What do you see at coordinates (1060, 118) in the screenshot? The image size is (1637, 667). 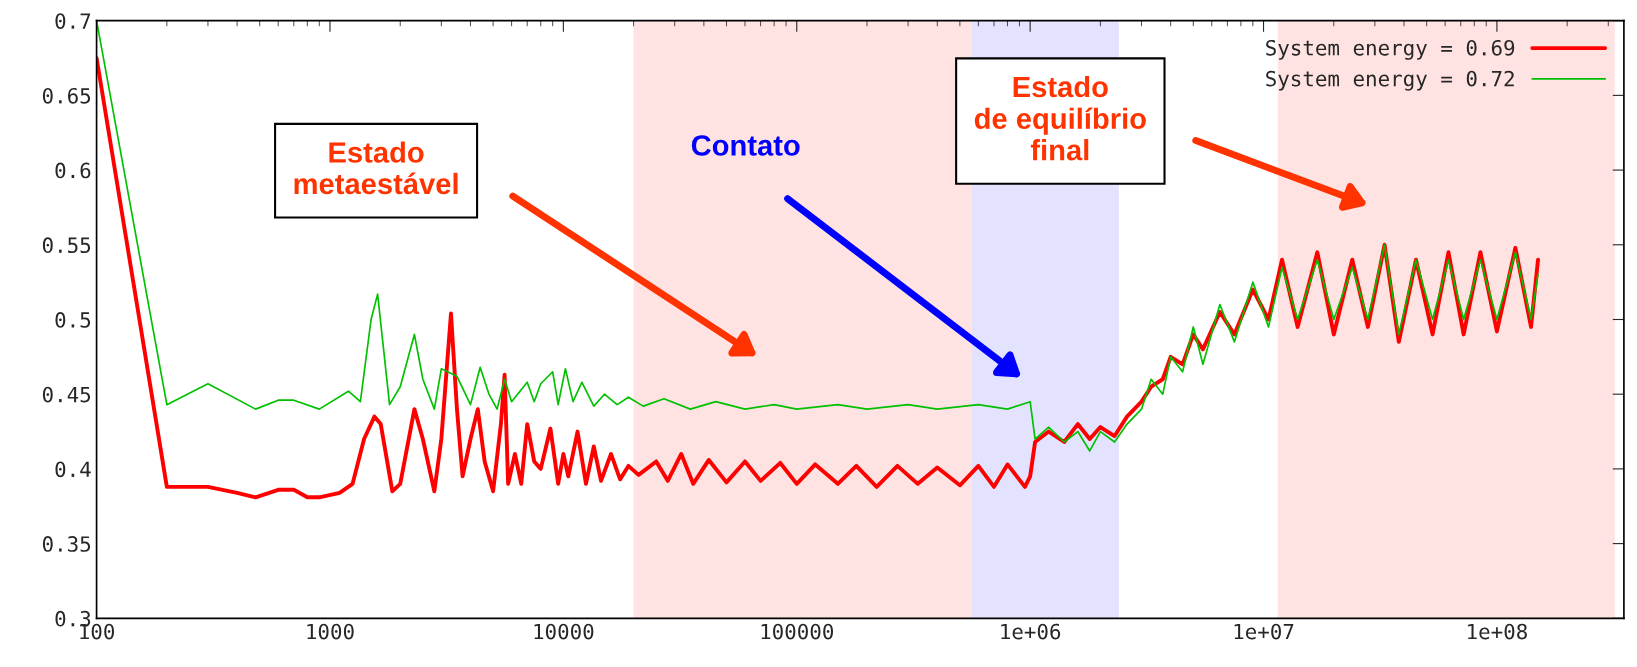 I see `annotation: Estado de equilíbrio final` at bounding box center [1060, 118].